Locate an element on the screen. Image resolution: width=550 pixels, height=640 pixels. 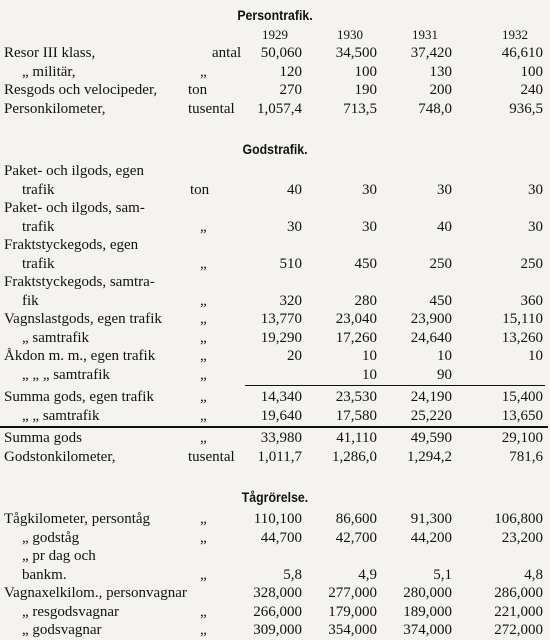
value: 15,400 is located at coordinates (522, 397).